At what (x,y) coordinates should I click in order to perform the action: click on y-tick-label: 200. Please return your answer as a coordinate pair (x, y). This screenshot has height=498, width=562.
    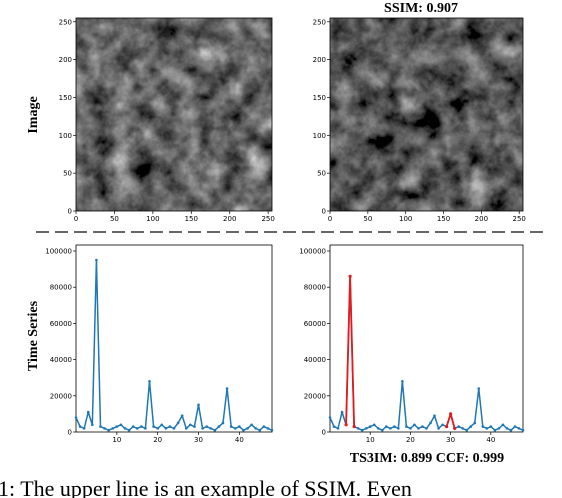
    Looking at the image, I should click on (65, 60).